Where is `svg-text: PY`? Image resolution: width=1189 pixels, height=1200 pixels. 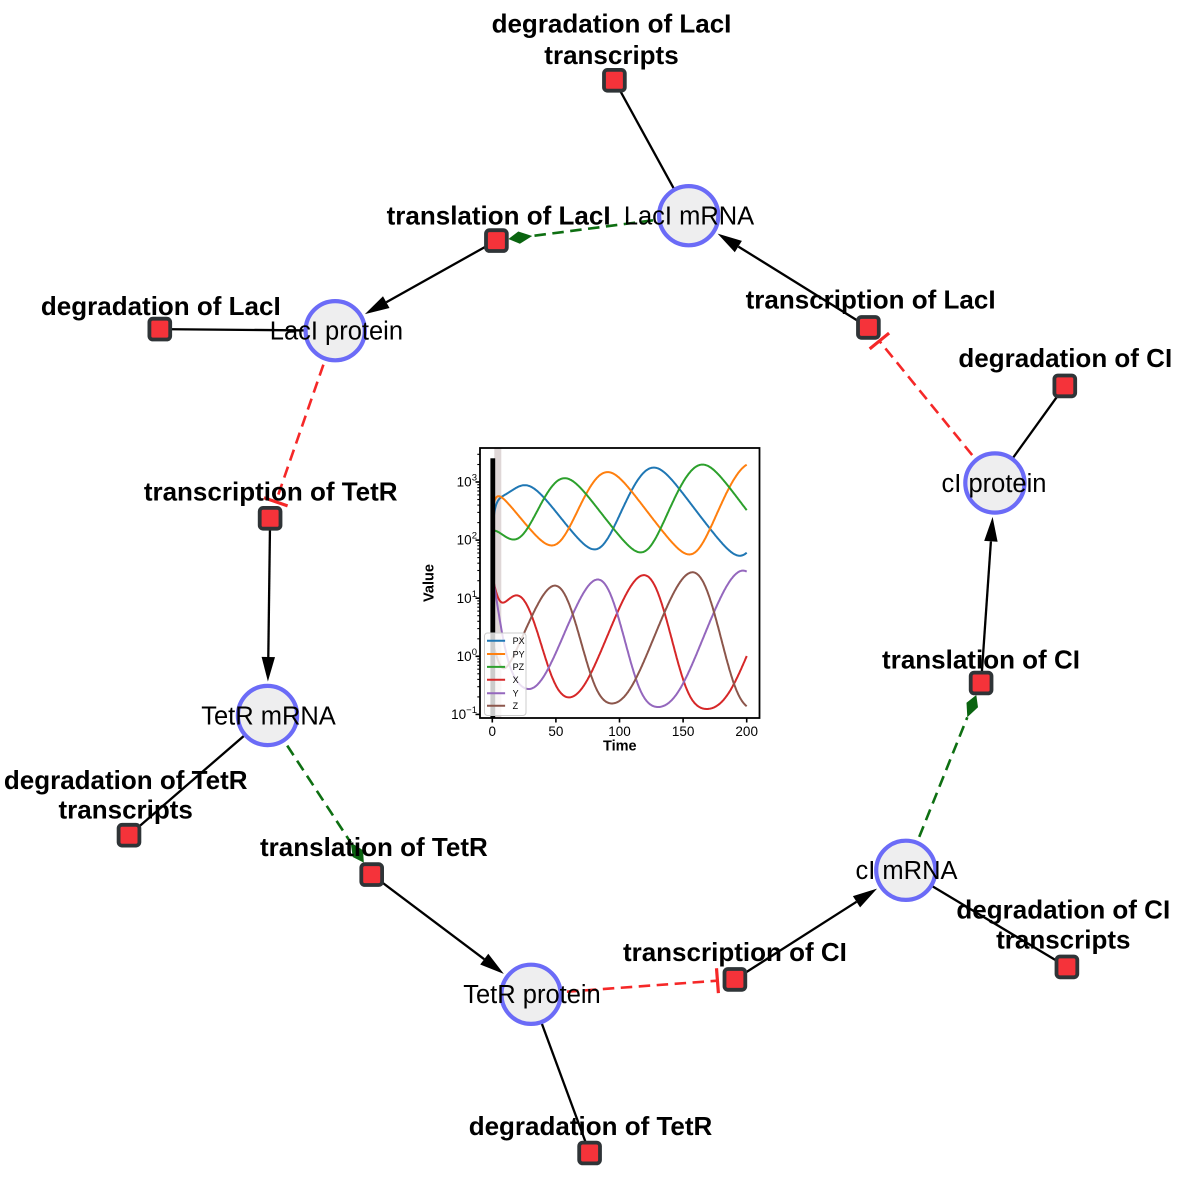 svg-text: PY is located at coordinates (519, 654).